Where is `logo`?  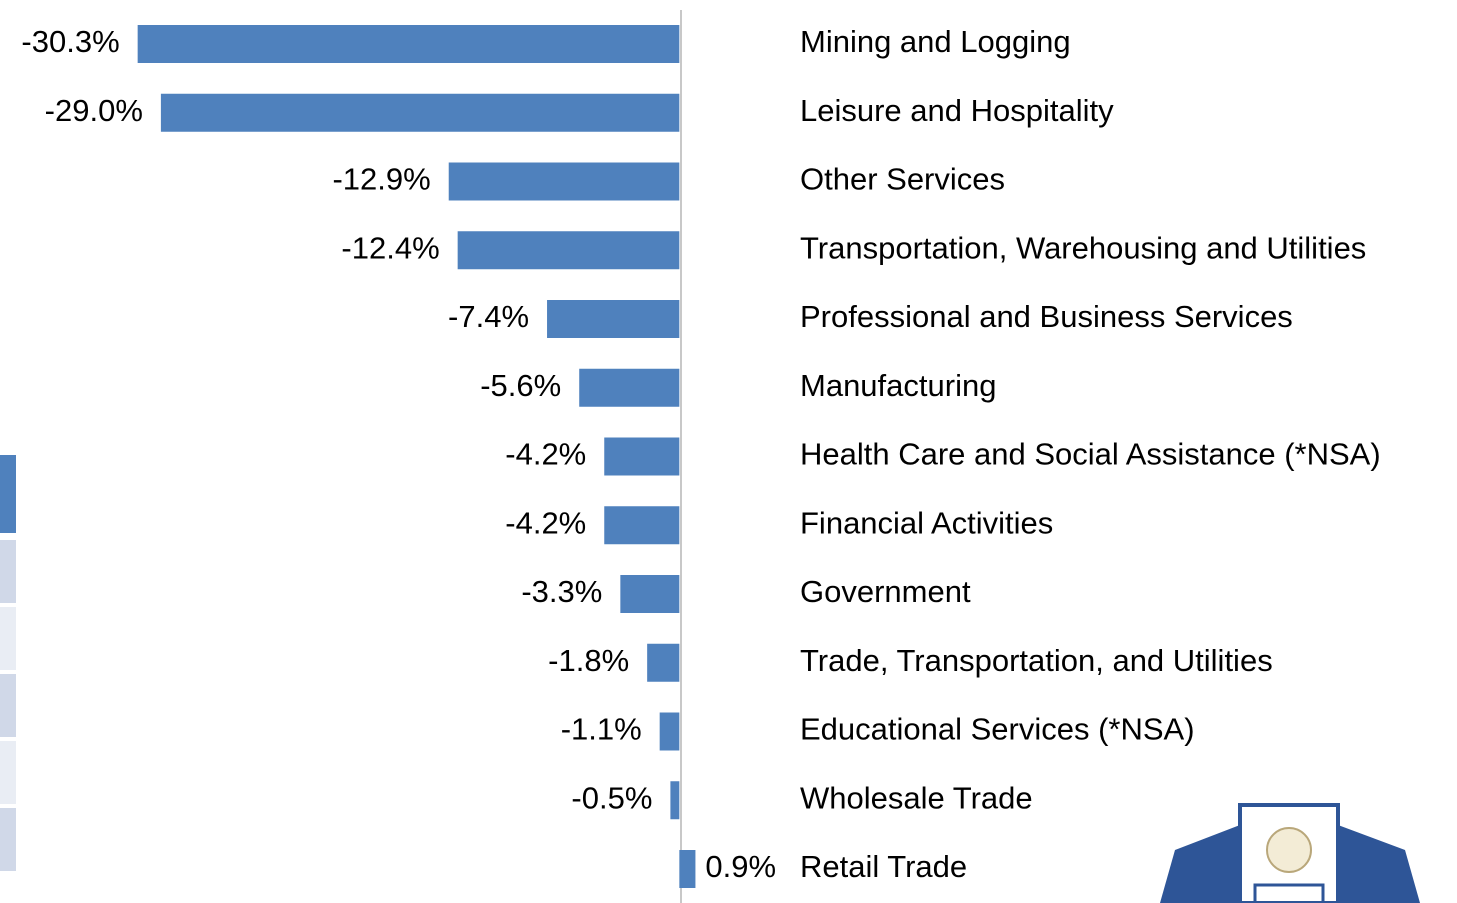 logo is located at coordinates (1290, 853).